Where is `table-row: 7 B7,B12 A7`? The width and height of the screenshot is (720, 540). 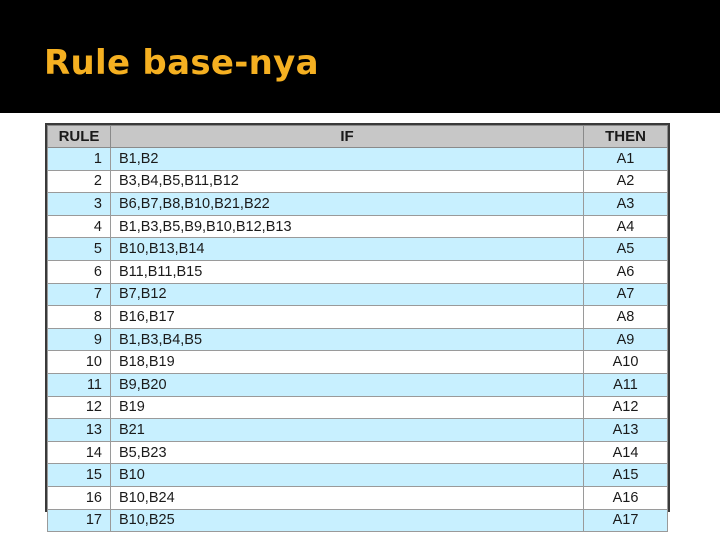 table-row: 7 B7,B12 A7 is located at coordinates (357, 294).